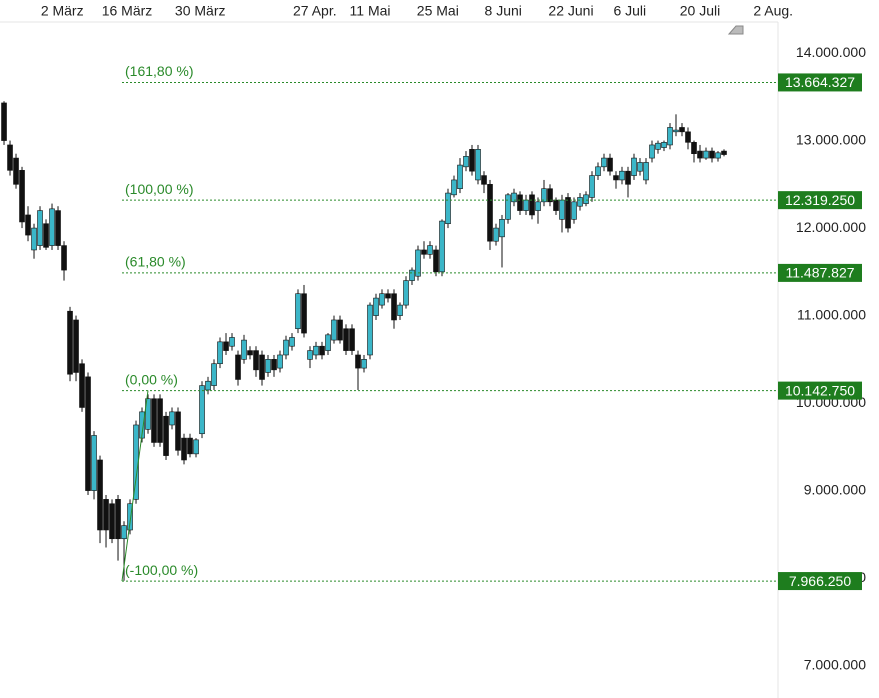 The width and height of the screenshot is (879, 698). I want to click on y-tick-label: 13.000.000, so click(831, 139).